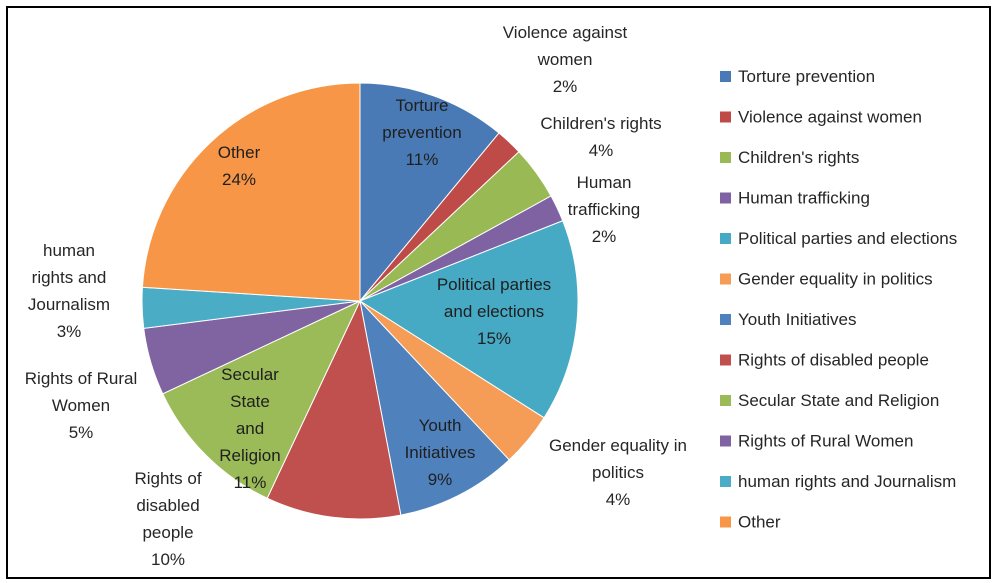 This screenshot has width=1001, height=583. Describe the element at coordinates (249, 428) in the screenshot. I see `slice-label-secular-state-and-religion: Secular State and Religion 11%` at that location.